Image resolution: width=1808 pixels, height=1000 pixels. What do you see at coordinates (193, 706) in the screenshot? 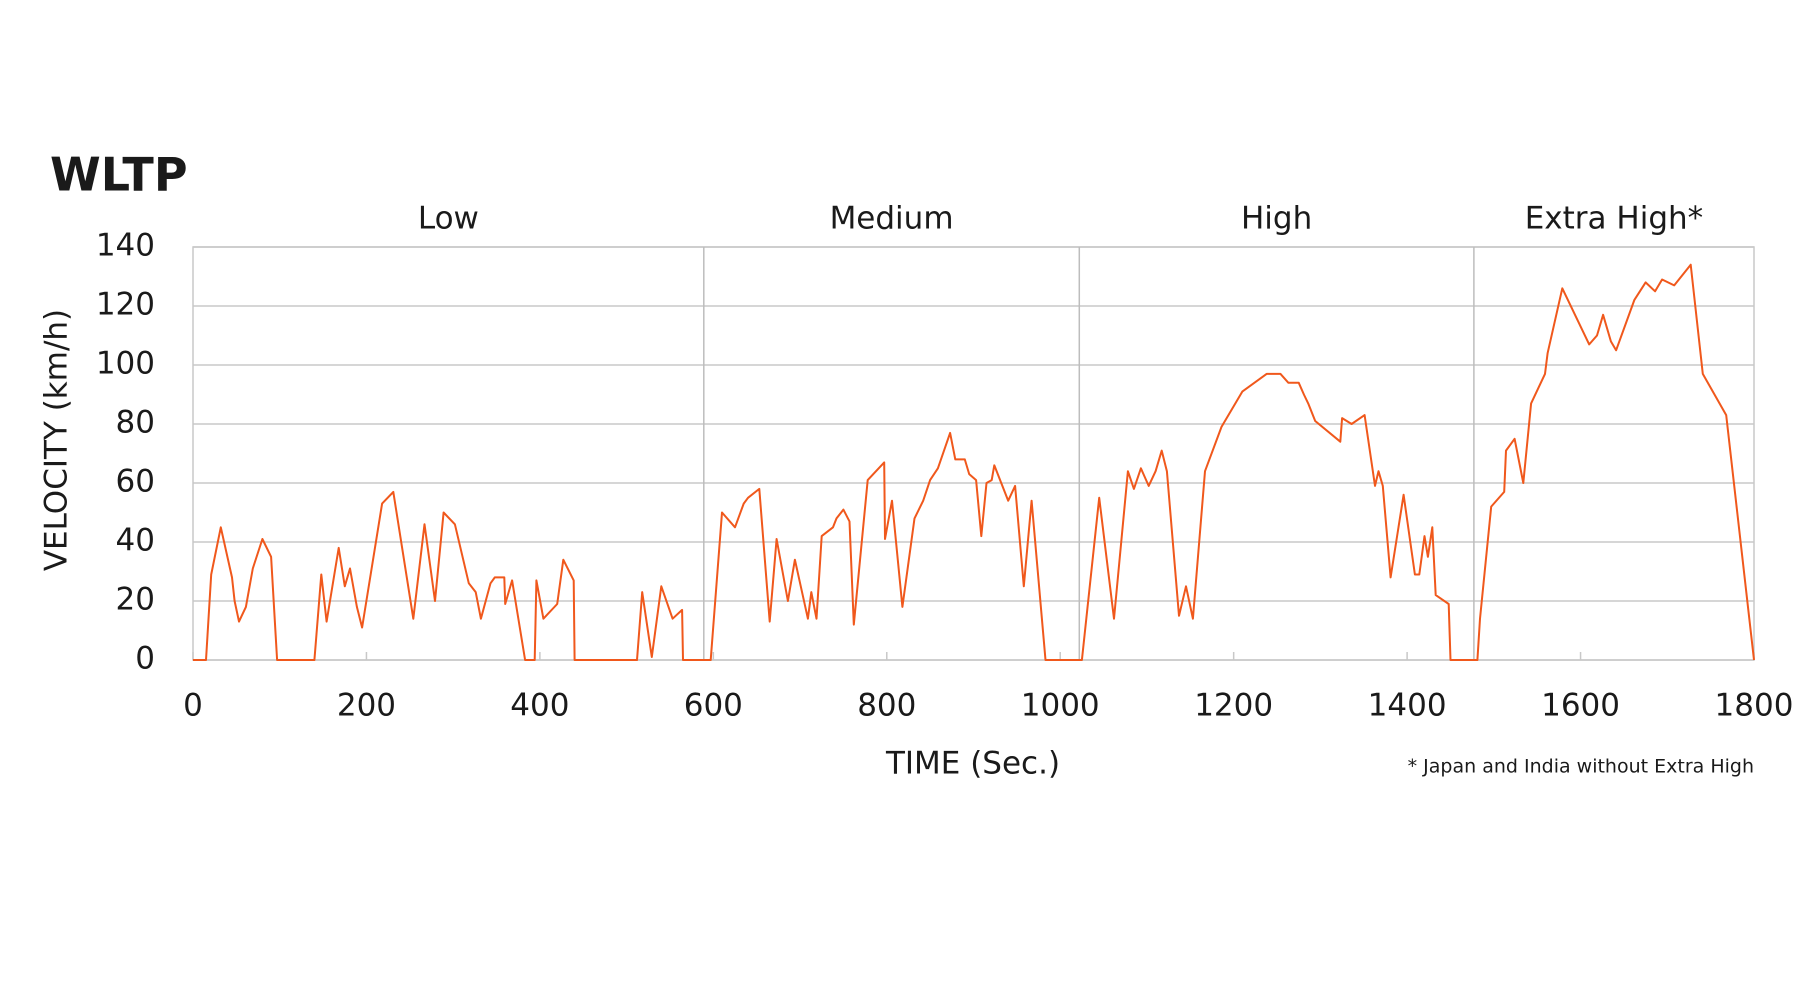
I see `x-tick-label: 0` at bounding box center [193, 706].